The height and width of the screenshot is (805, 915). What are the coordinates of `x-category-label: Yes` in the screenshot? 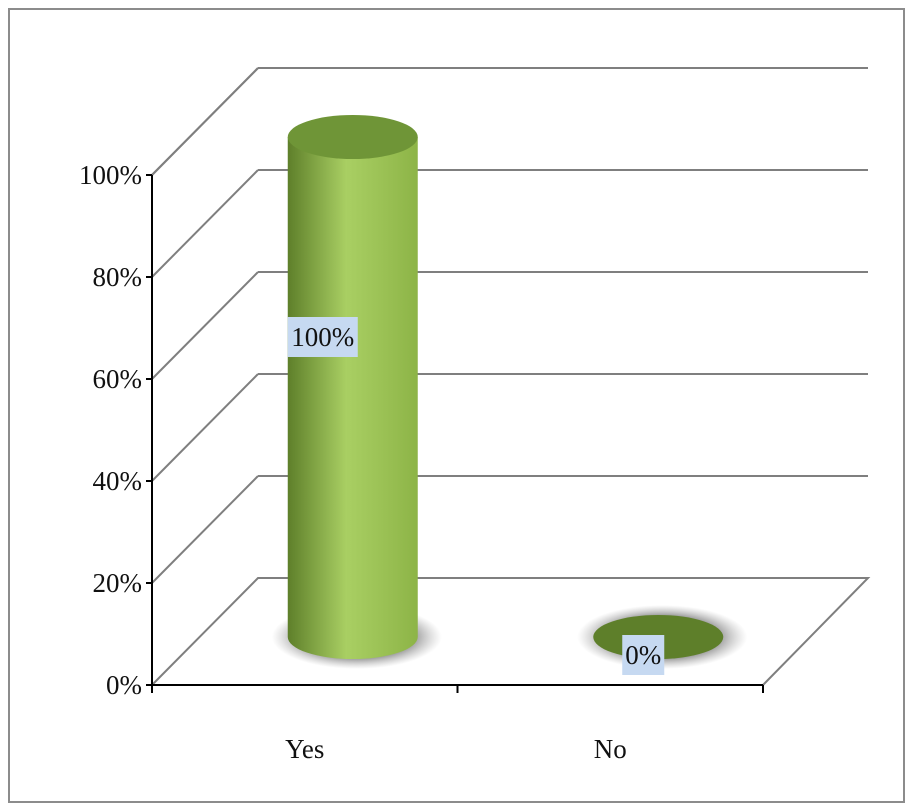 It's located at (304, 749).